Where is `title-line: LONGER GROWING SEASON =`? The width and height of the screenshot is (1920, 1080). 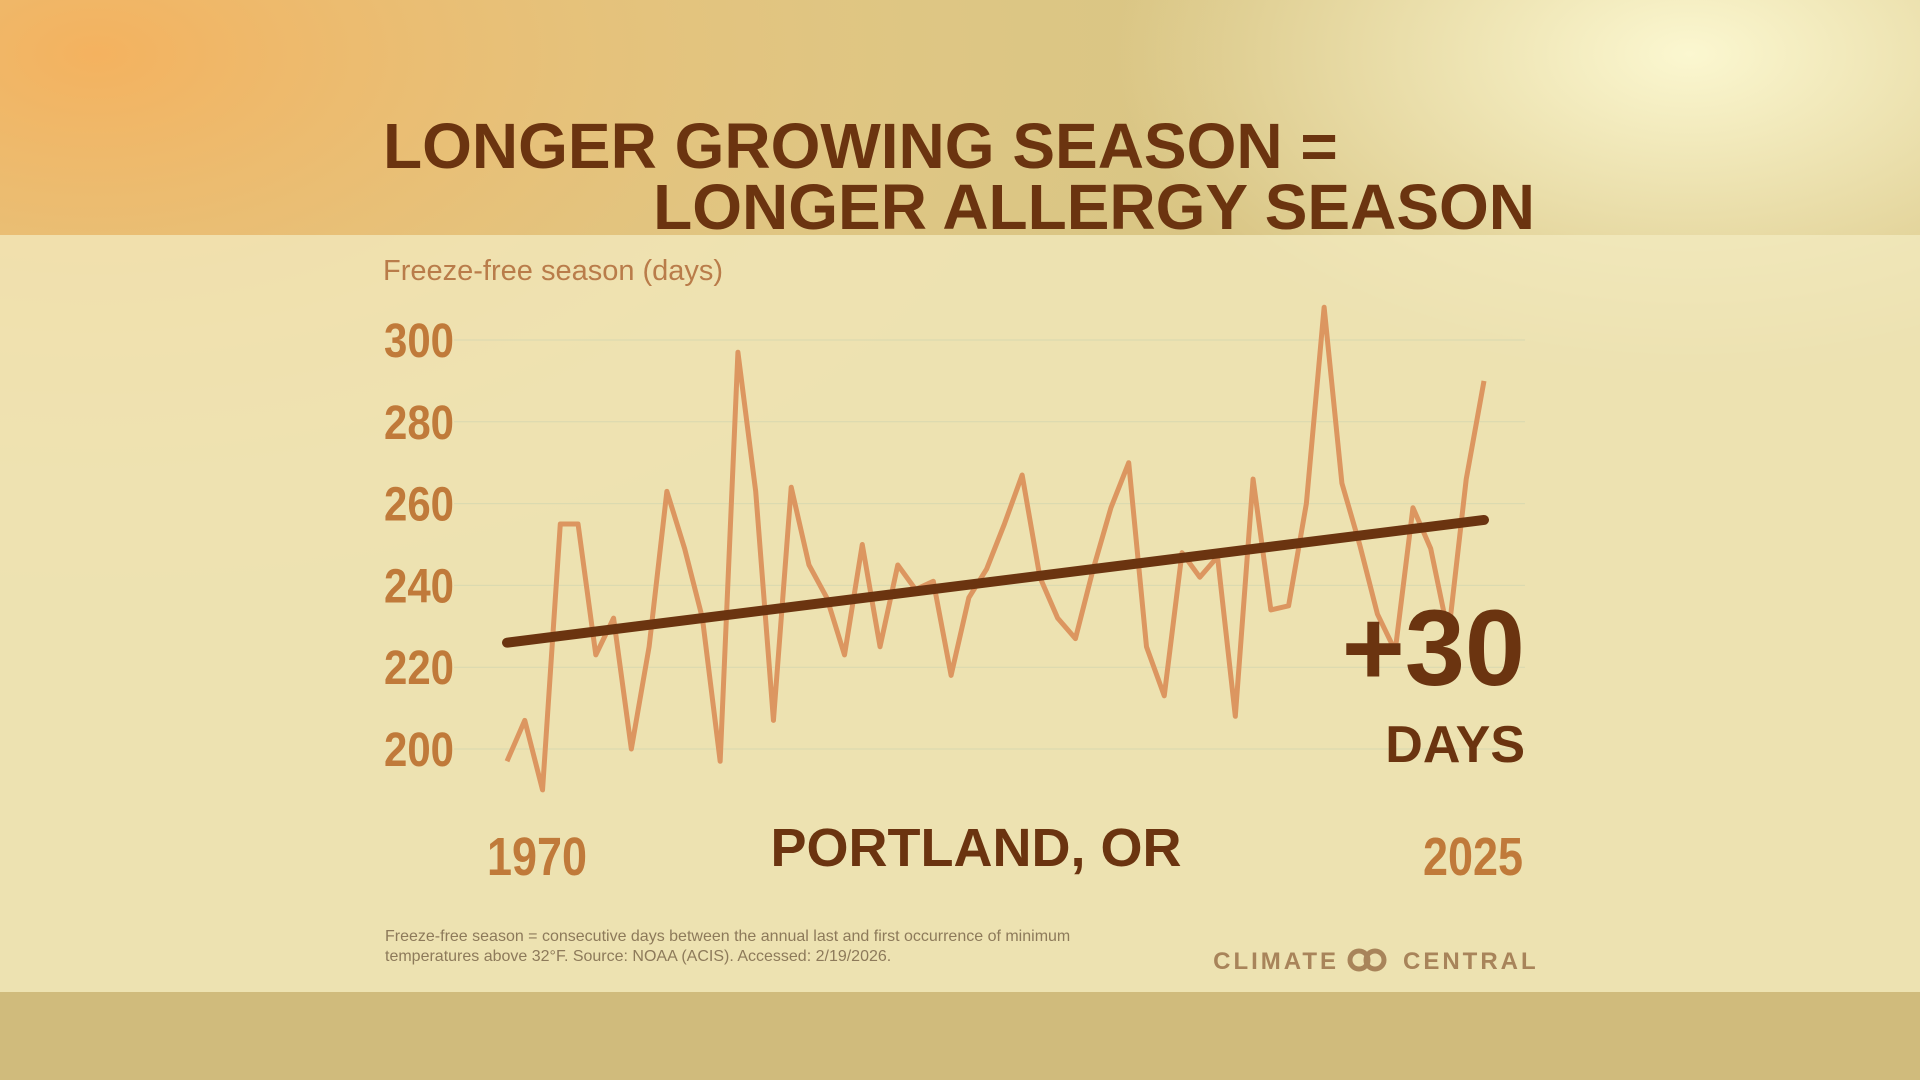
title-line: LONGER GROWING SEASON = is located at coordinates (860, 146).